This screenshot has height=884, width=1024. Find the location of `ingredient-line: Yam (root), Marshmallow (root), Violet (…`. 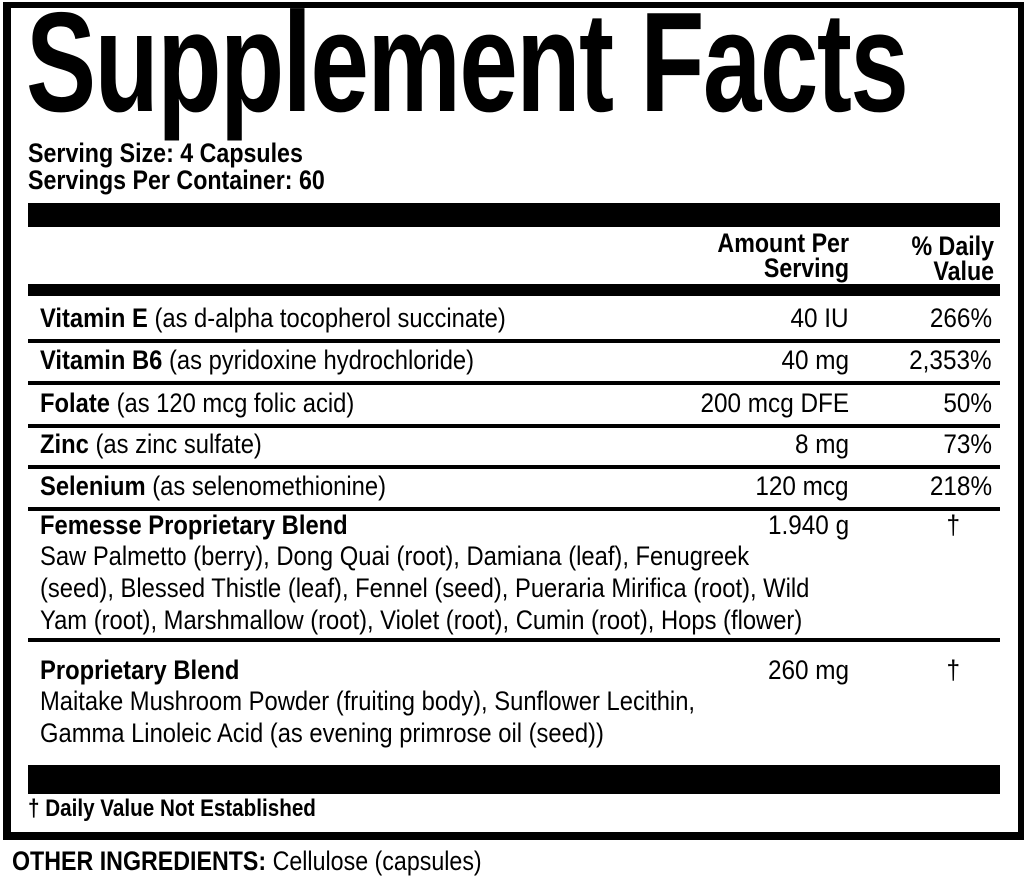

ingredient-line: Yam (root), Marshmallow (root), Violet (… is located at coordinates (421, 620).